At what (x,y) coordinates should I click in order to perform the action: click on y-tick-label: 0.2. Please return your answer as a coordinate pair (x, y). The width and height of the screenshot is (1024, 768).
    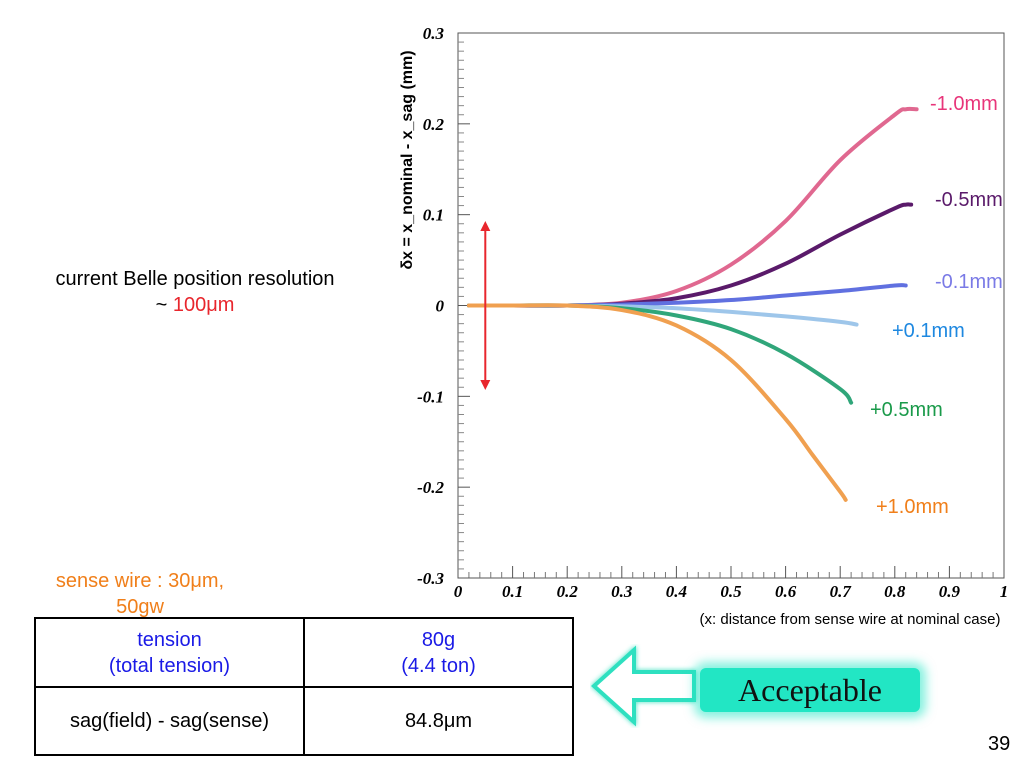
    Looking at the image, I should click on (434, 124).